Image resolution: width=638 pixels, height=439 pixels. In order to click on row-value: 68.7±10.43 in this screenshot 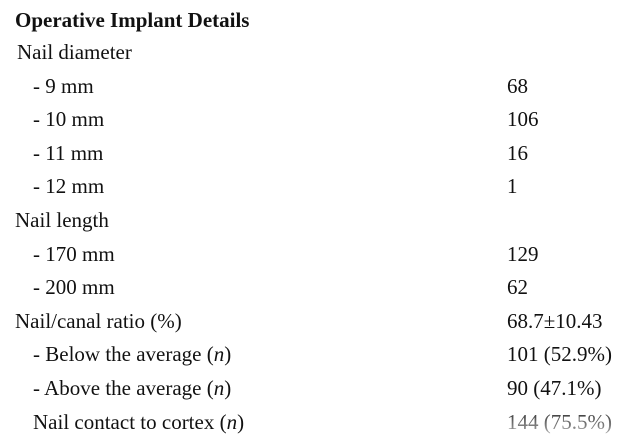, I will do `click(555, 320)`.